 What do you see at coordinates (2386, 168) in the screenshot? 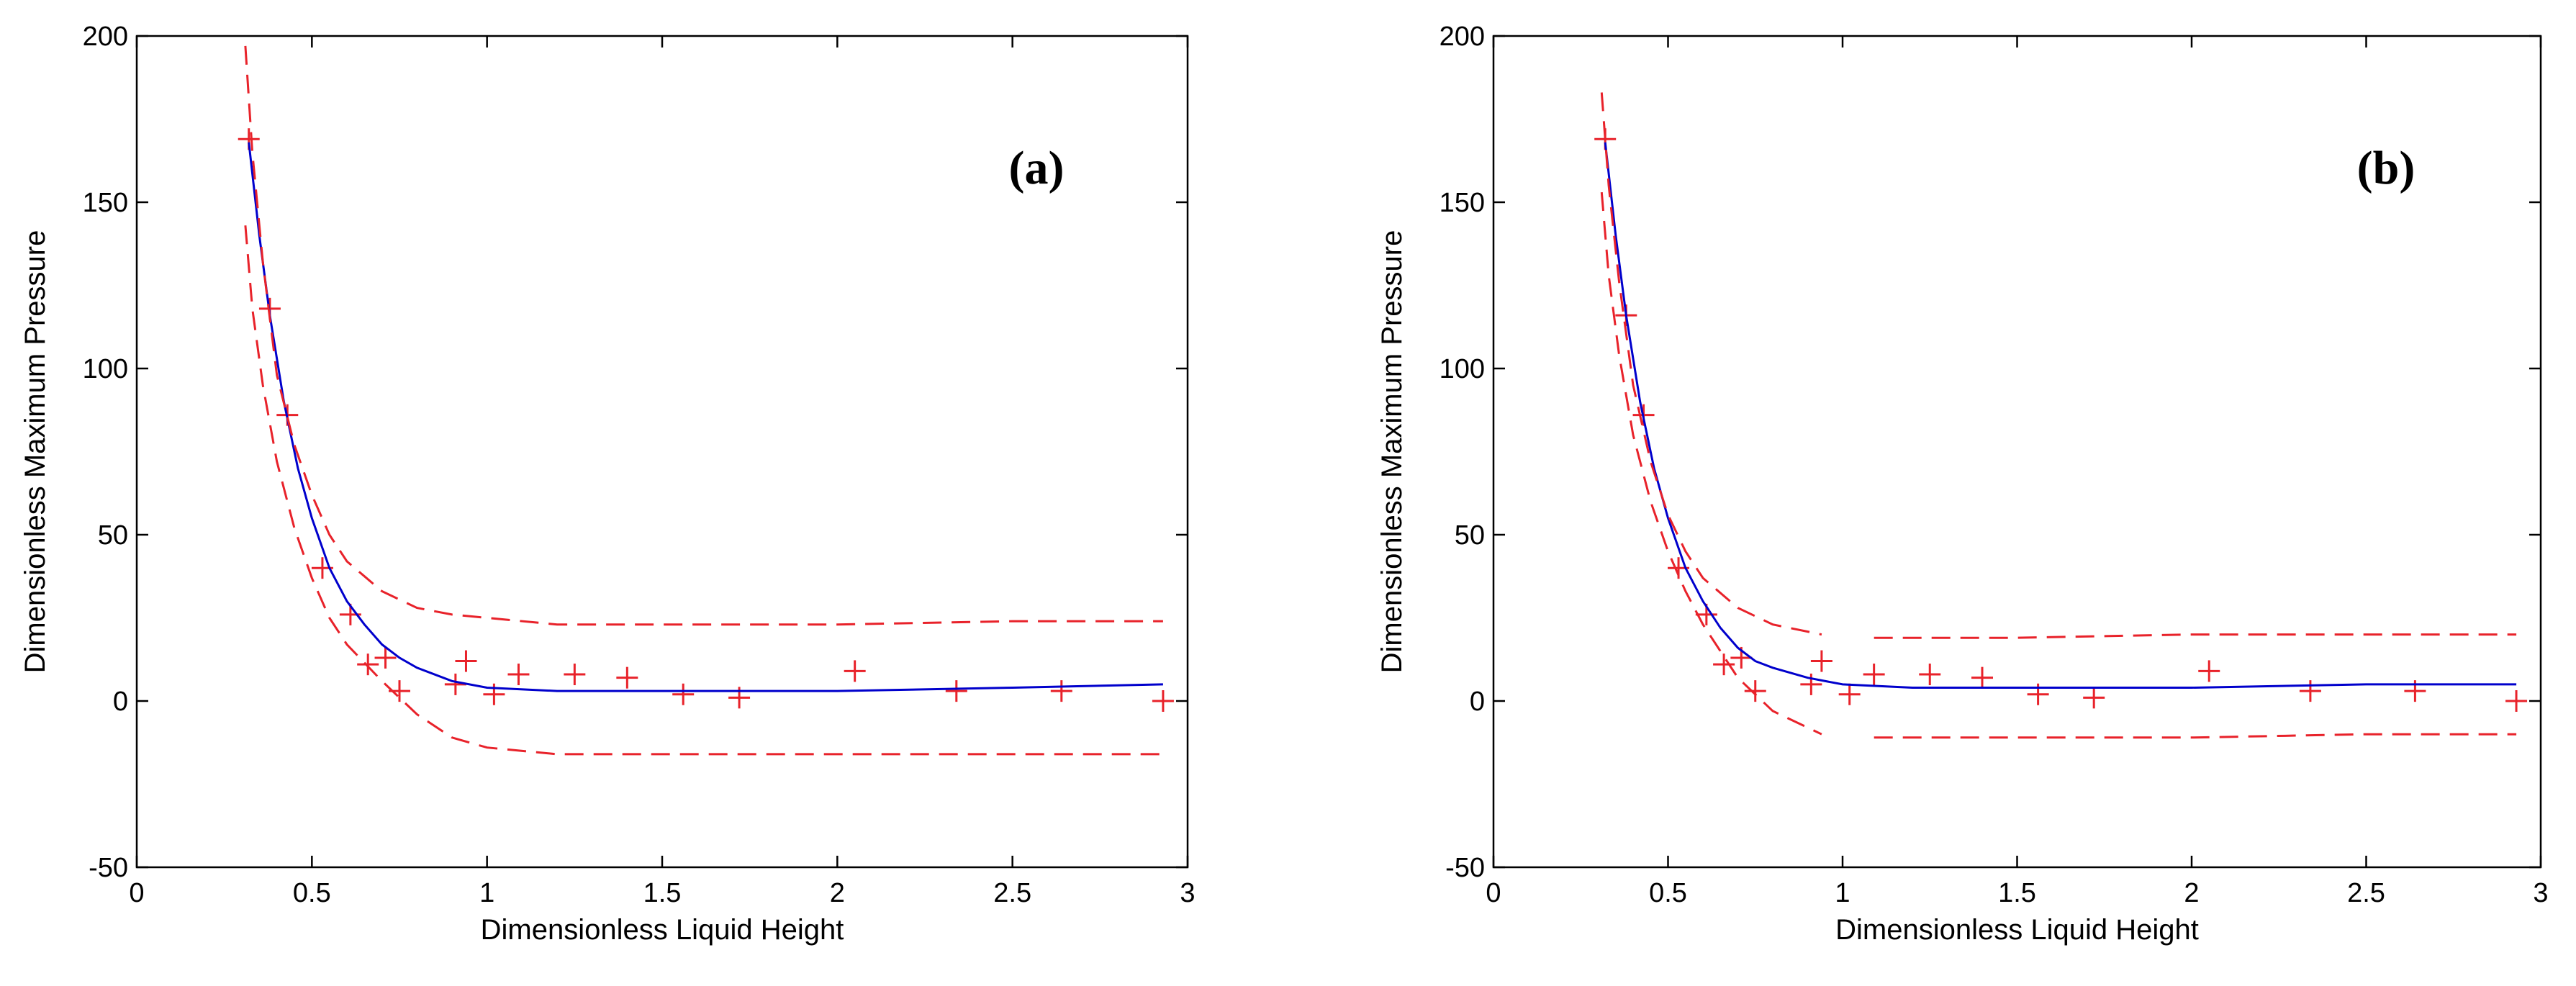
I see `panel-label: (b)` at bounding box center [2386, 168].